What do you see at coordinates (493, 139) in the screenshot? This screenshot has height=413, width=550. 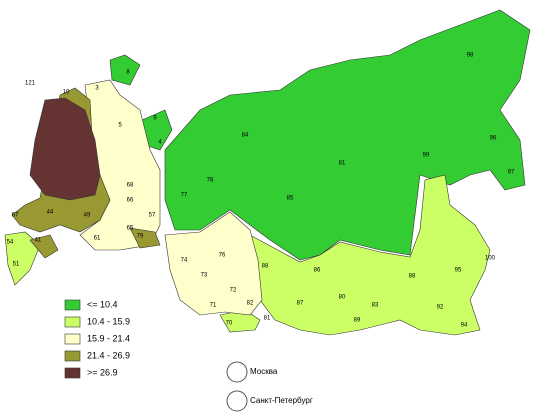 I see `region-label: 96` at bounding box center [493, 139].